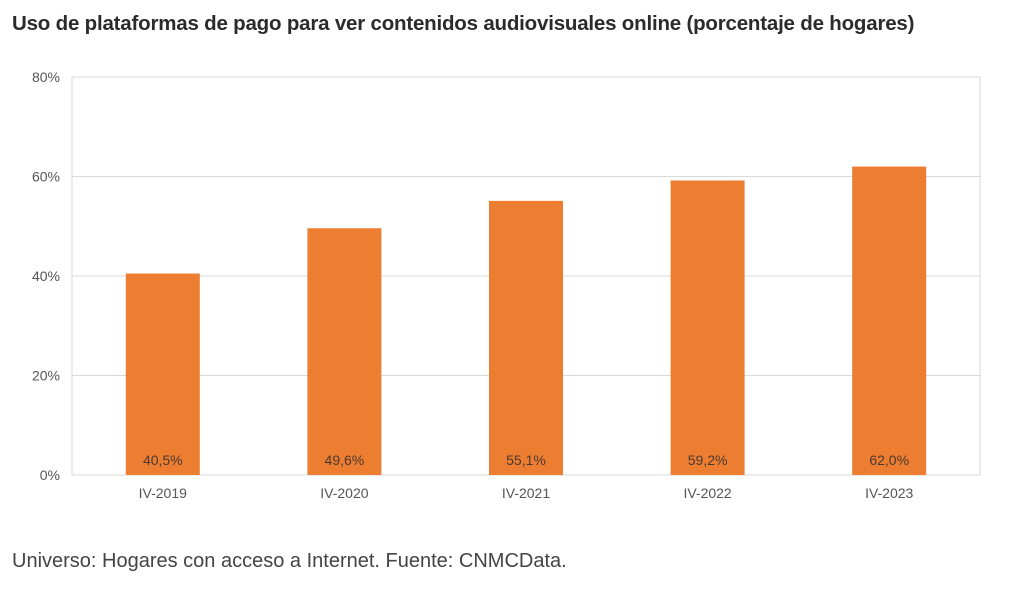 The image size is (1024, 592). What do you see at coordinates (46, 376) in the screenshot?
I see `y-tick-label: 20%` at bounding box center [46, 376].